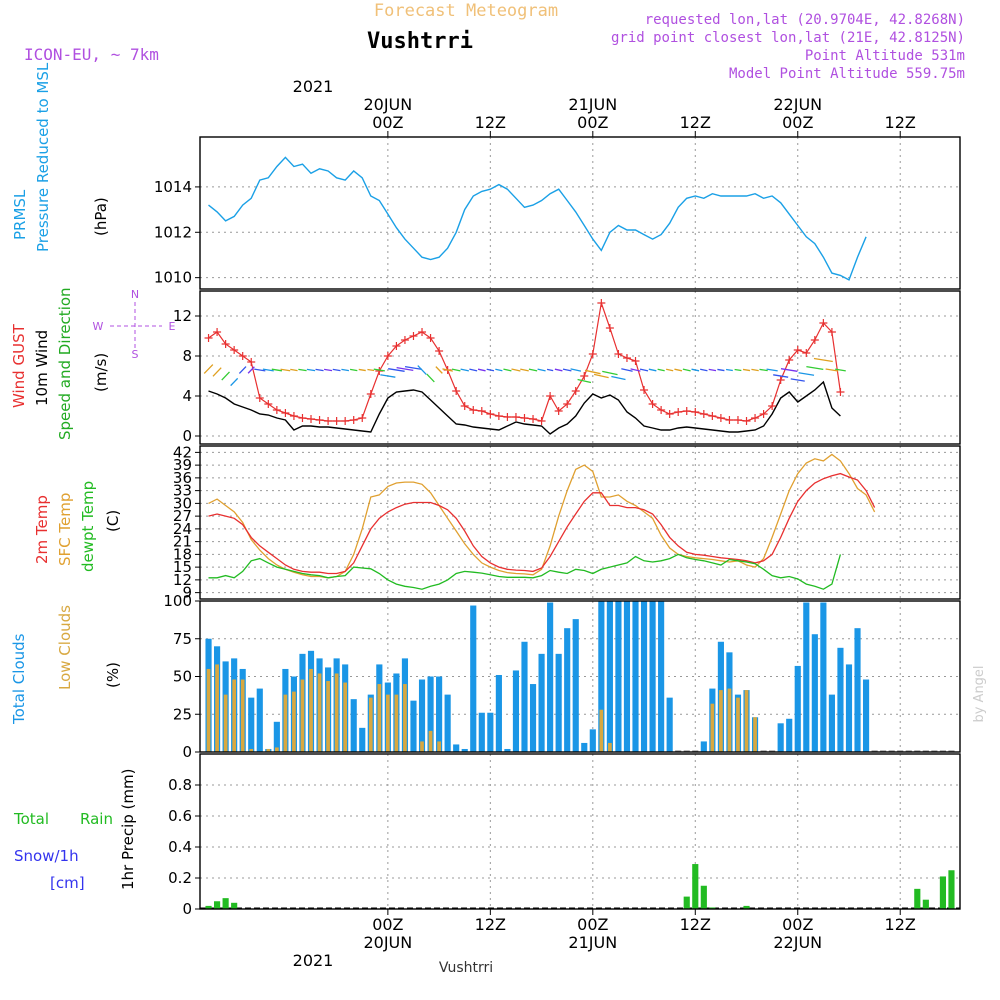 This screenshot has height=1000, width=1000. Describe the element at coordinates (182, 465) in the screenshot. I see `y-tick-label: 39` at that location.